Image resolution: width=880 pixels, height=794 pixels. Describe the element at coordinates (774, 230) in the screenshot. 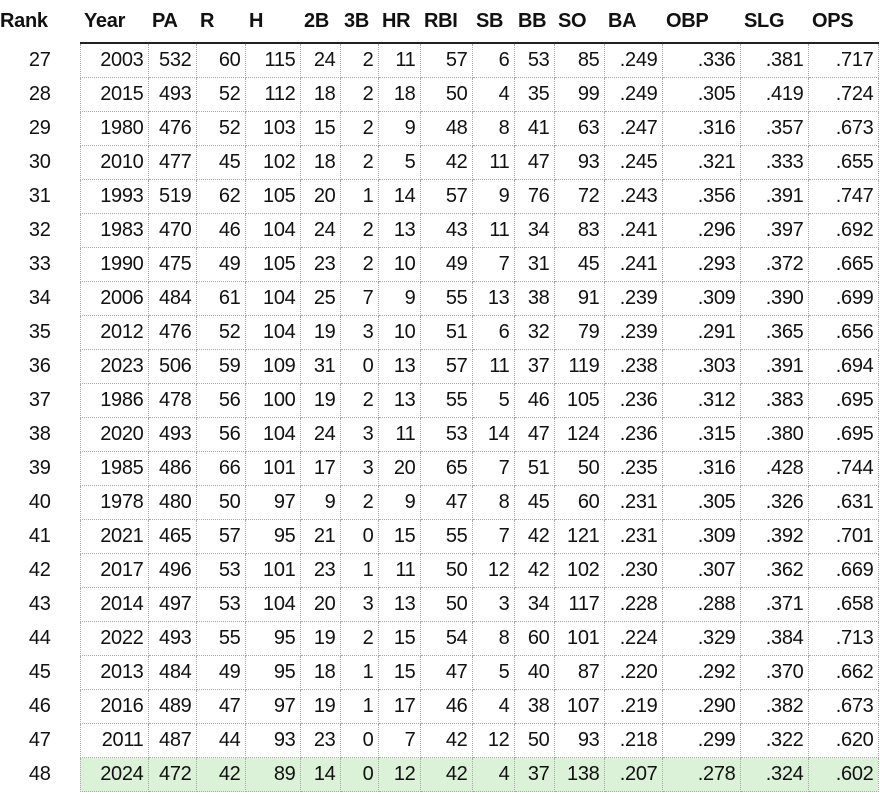

I see `table-cell: .397` at that location.